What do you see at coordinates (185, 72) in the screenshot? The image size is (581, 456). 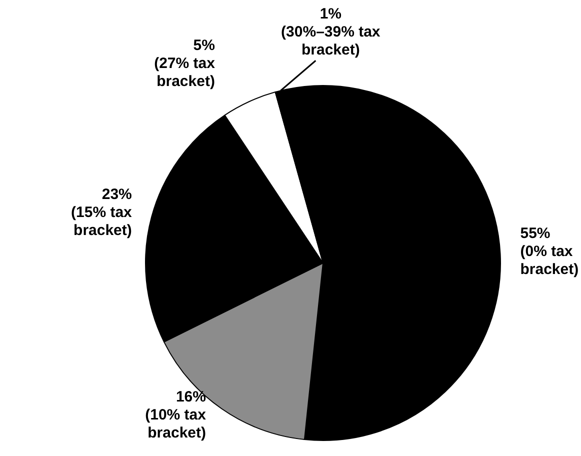 I see `slice-label: (27% tax bracket)` at bounding box center [185, 72].